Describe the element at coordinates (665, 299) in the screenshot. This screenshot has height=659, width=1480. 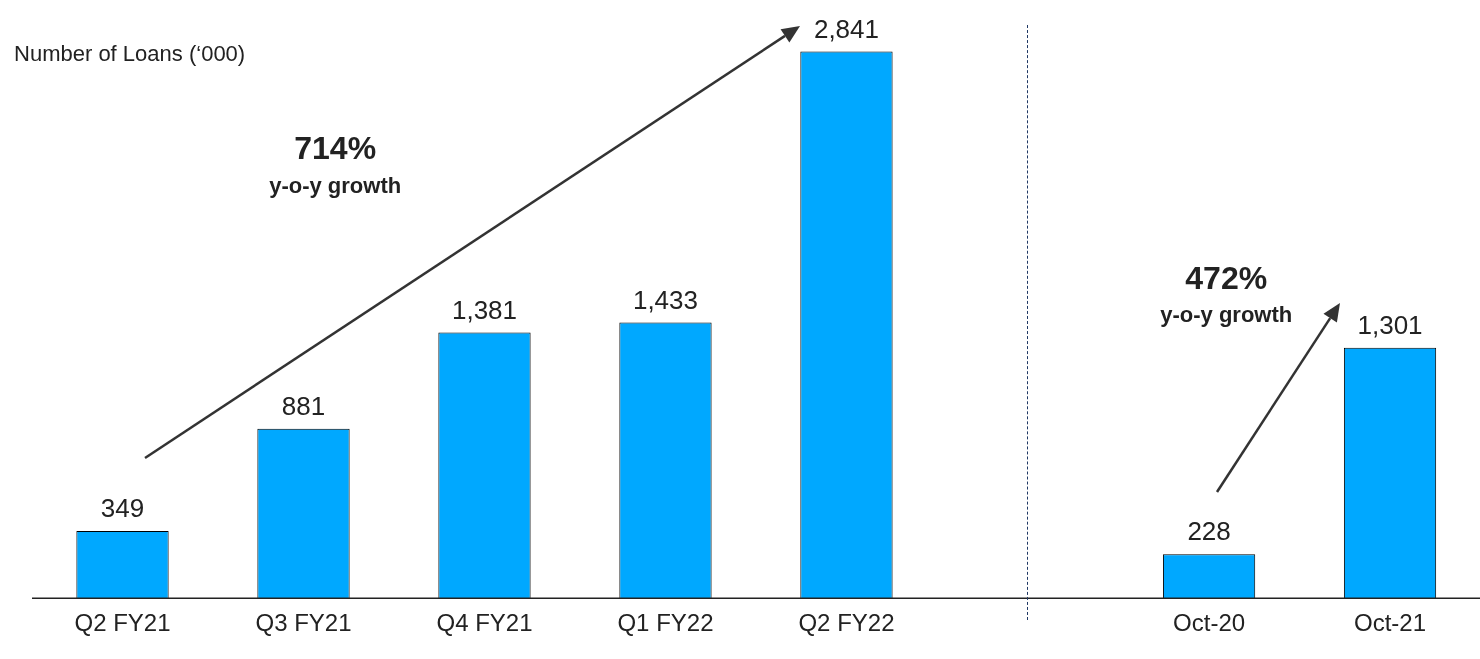
I see `data-label: 1,433` at that location.